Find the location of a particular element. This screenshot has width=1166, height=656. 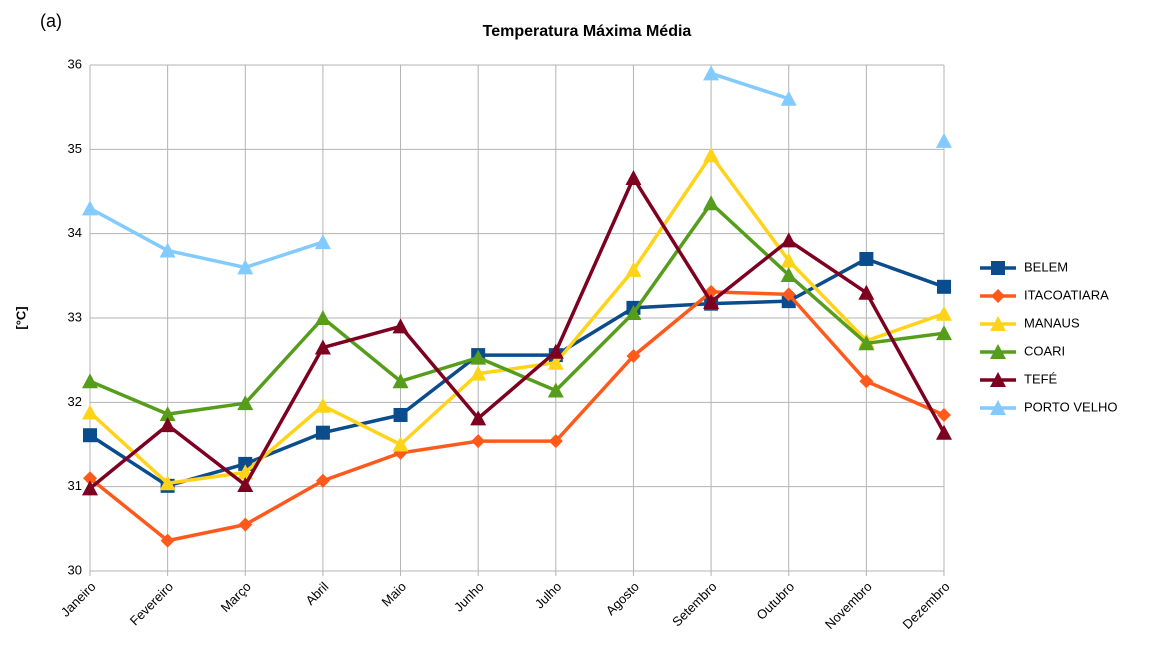

y-tick-label: 31 is located at coordinates (75, 485).